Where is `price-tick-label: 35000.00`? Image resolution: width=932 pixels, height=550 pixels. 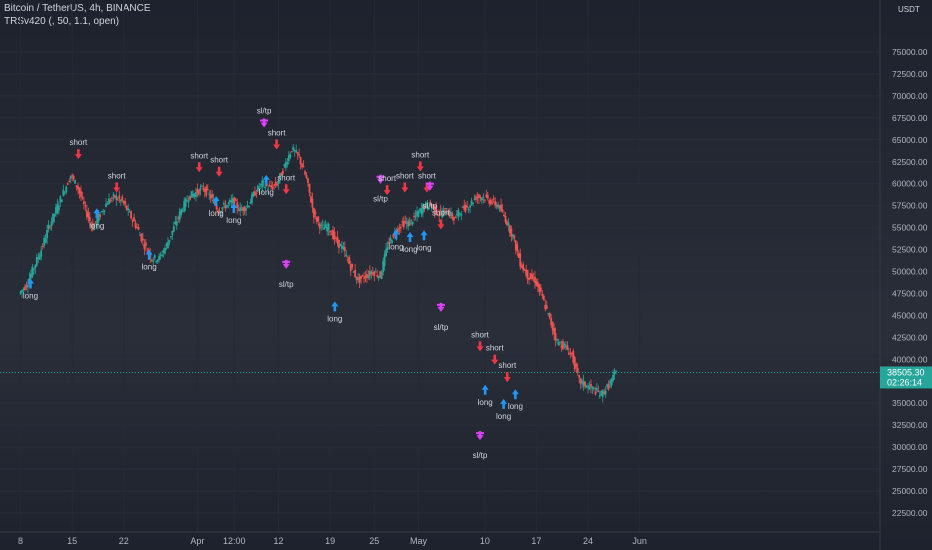 price-tick-label: 35000.00 is located at coordinates (910, 403).